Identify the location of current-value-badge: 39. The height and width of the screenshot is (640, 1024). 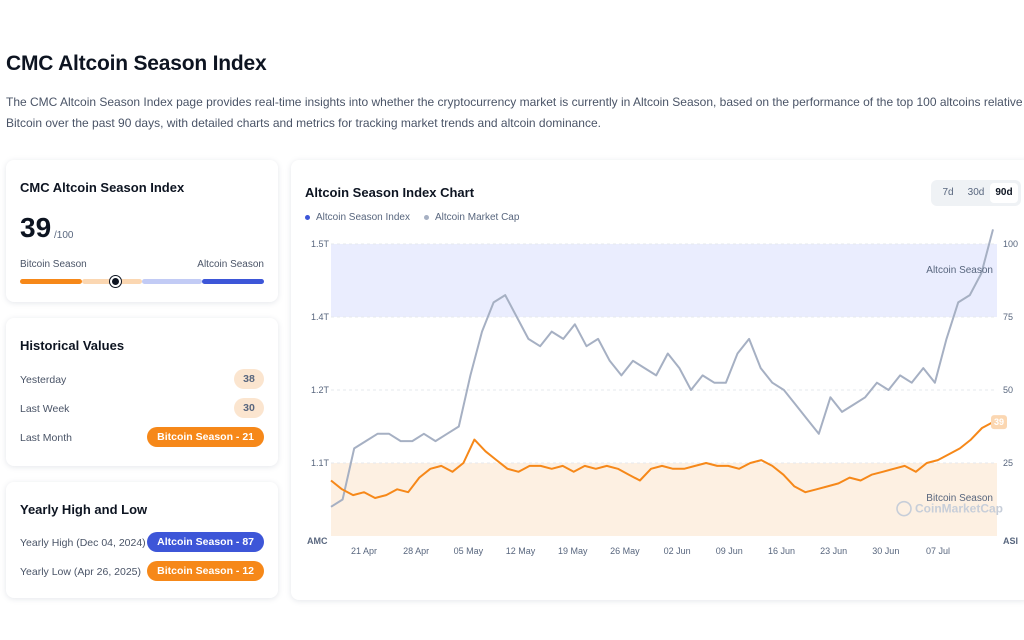
(999, 422).